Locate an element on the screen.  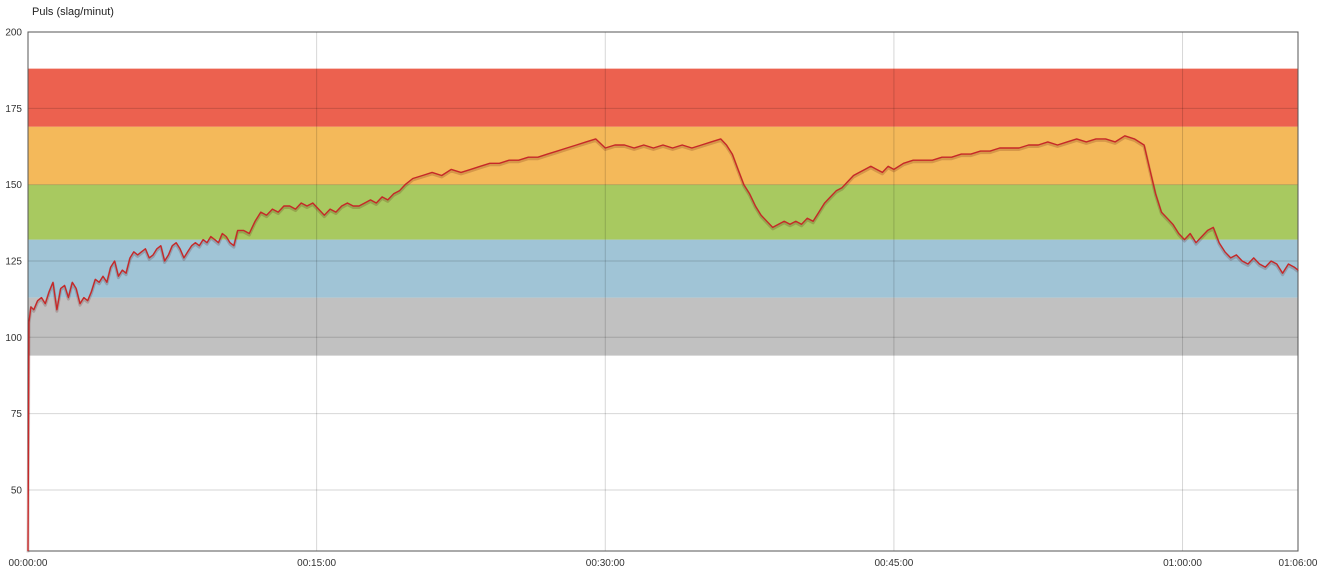
y-tick-label: 175 is located at coordinates (13, 109).